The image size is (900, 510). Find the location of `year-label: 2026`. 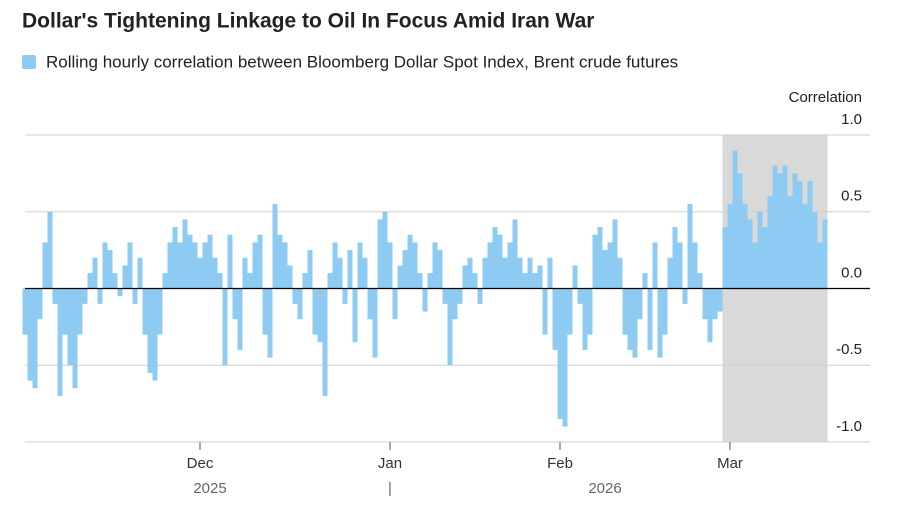

year-label: 2026 is located at coordinates (604, 488).